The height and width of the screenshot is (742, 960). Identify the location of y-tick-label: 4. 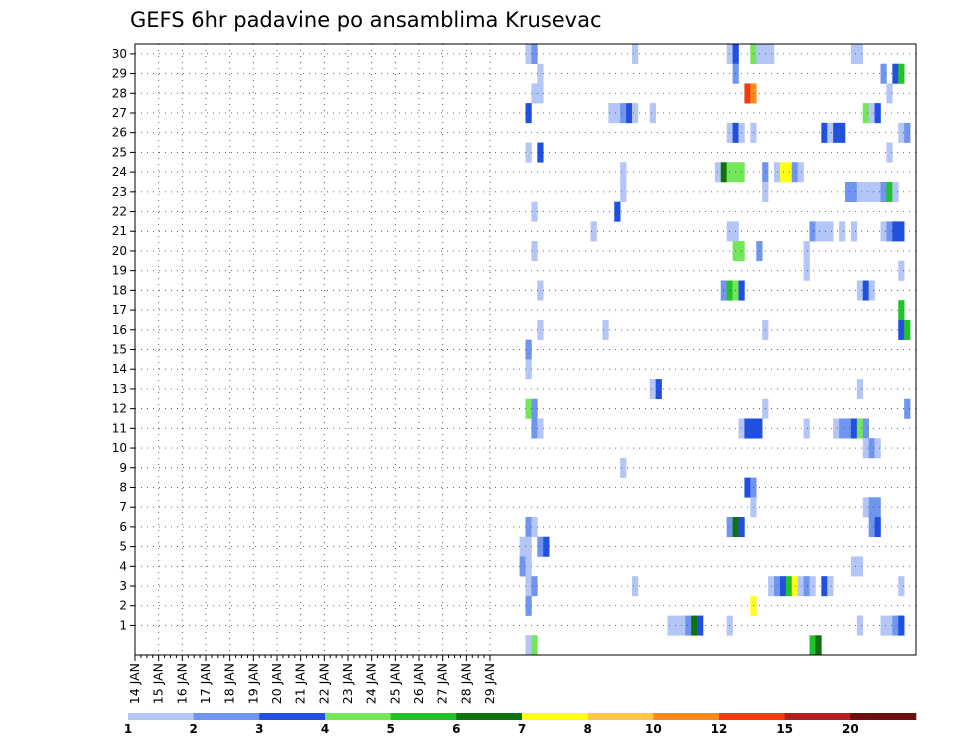
(123, 566).